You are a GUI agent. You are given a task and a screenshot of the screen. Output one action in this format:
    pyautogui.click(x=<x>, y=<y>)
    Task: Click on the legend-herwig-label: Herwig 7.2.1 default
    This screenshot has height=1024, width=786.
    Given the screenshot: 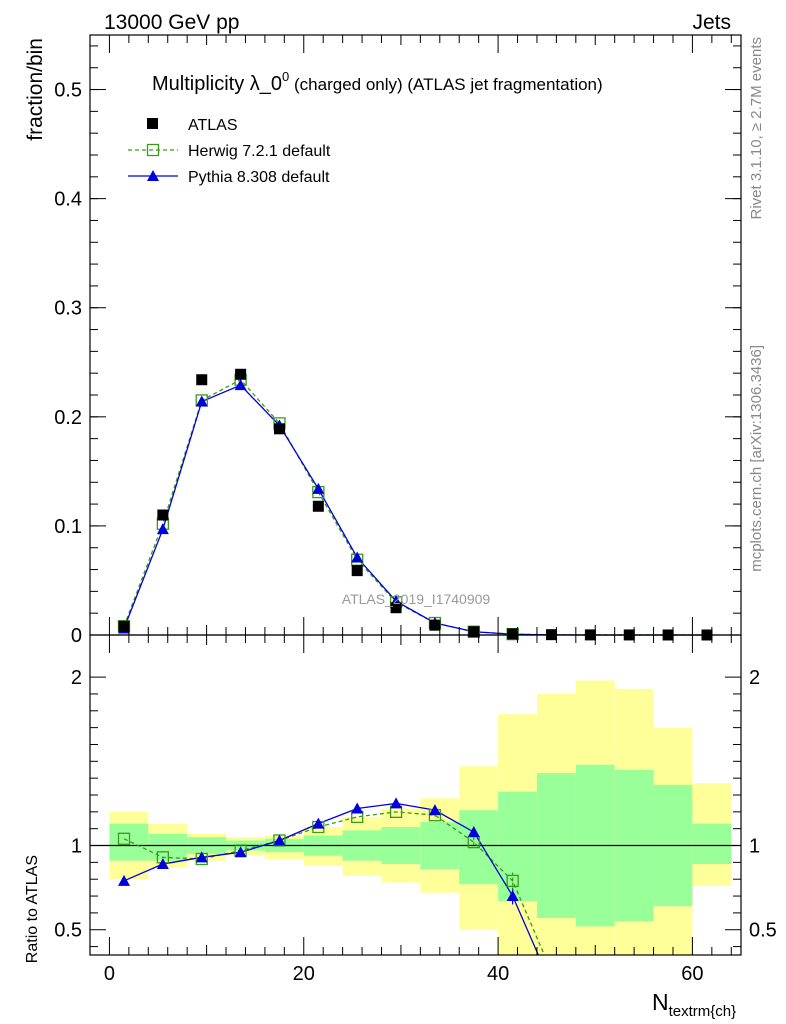 What is the action you would take?
    pyautogui.click(x=259, y=151)
    